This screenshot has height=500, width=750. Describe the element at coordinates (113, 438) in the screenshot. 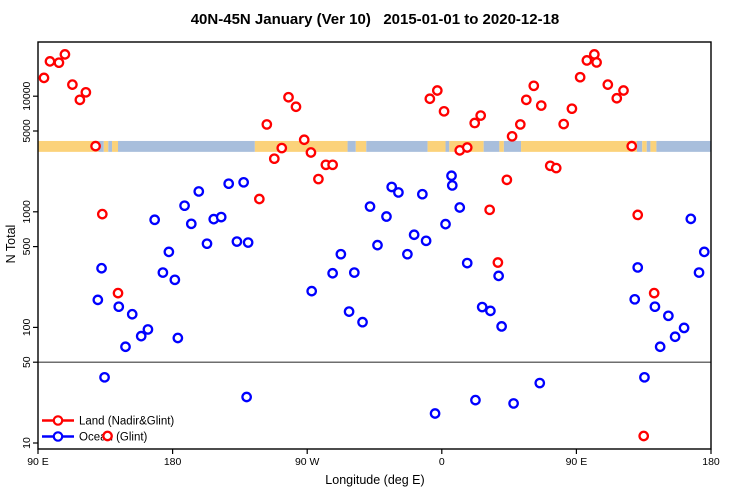

I see `legend-label: Ocean (Glint)` at that location.